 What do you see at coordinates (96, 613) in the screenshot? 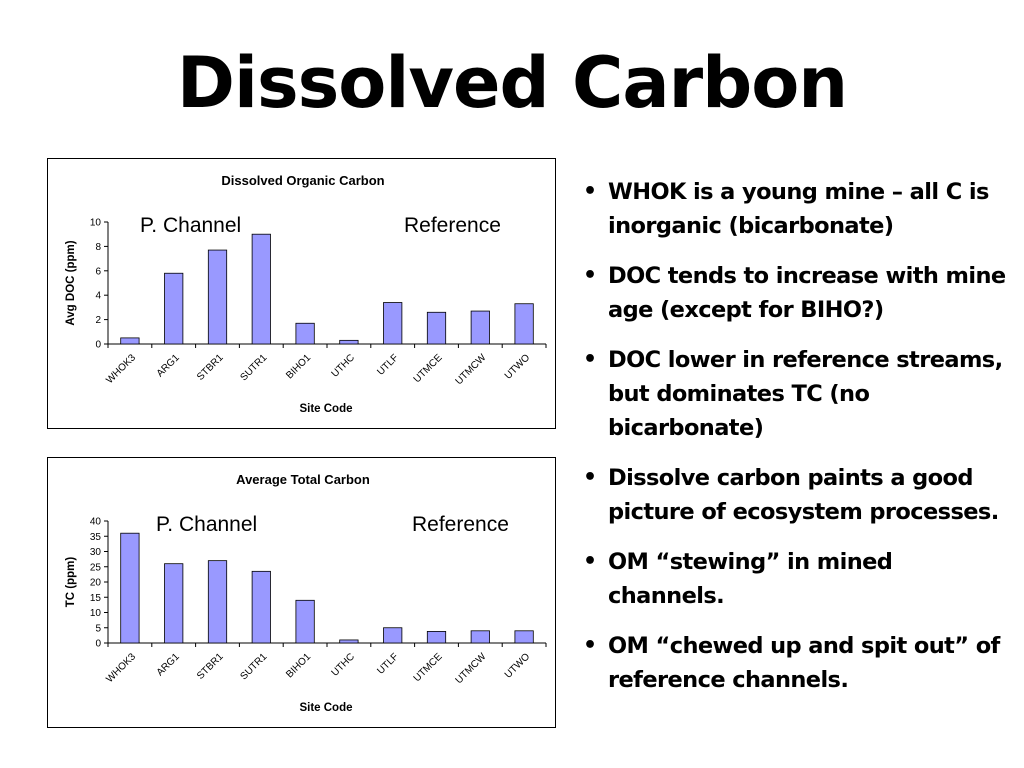
I see `tc-y-tick-label: 10` at bounding box center [96, 613].